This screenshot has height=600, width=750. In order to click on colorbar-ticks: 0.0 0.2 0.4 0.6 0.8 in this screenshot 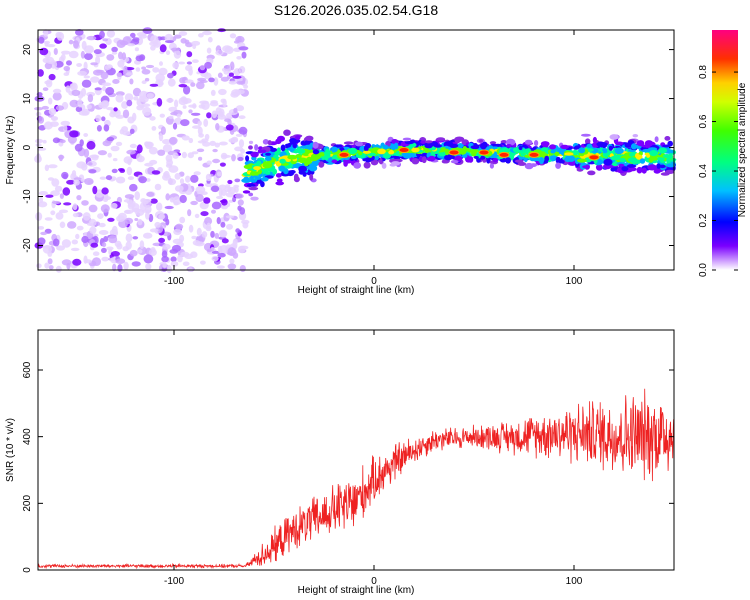, I will do `click(718, 171)`.